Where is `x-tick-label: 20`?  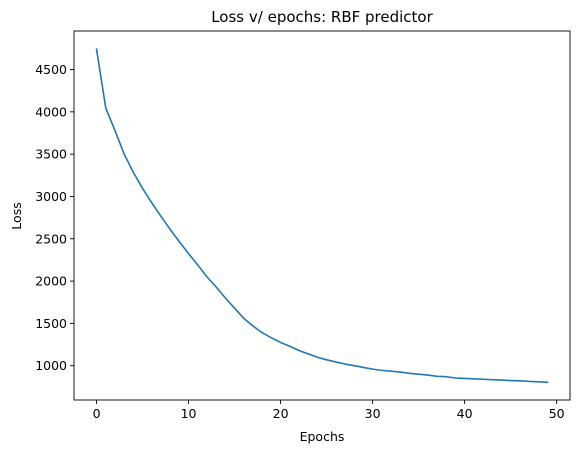
x-tick-label: 20 is located at coordinates (281, 413).